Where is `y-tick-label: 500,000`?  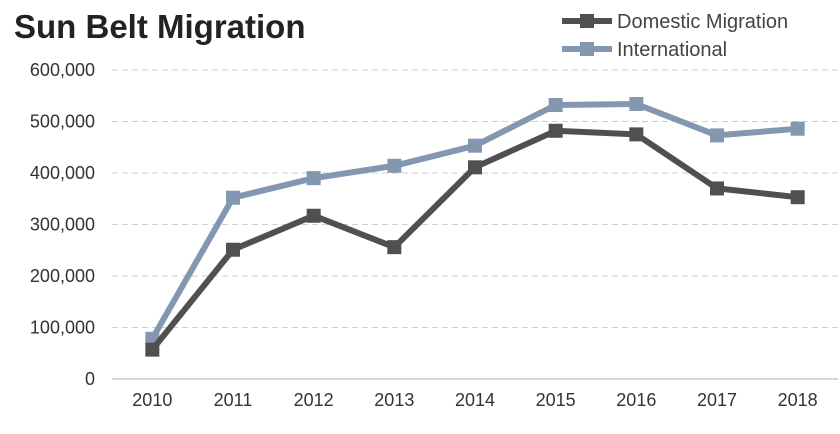
y-tick-label: 500,000 is located at coordinates (62, 122).